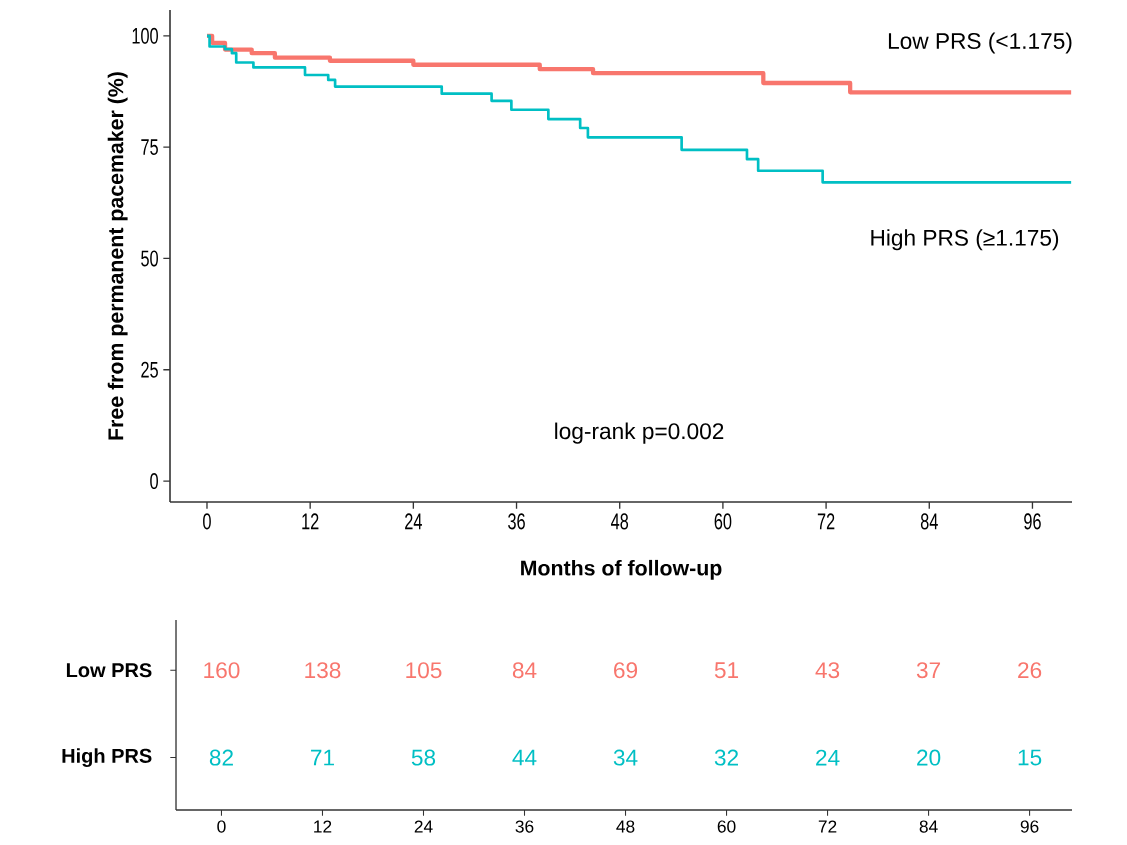  I want to click on data-label: 58, so click(423, 757).